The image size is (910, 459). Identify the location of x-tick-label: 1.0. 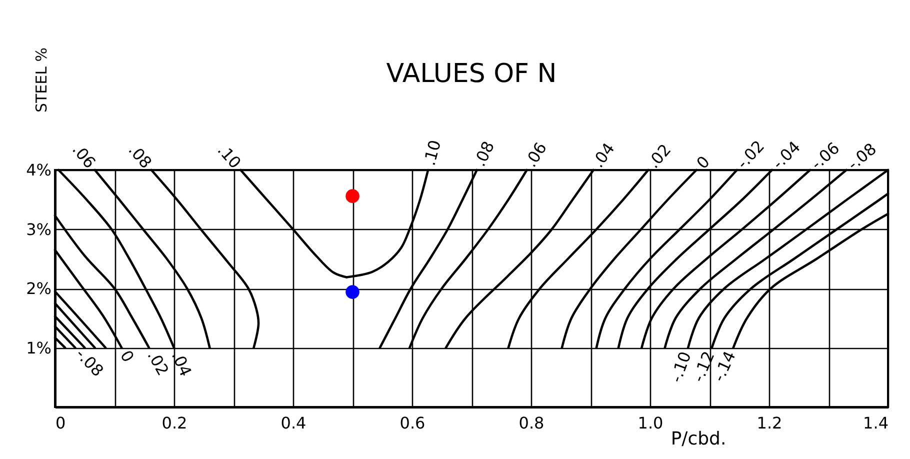
(651, 423).